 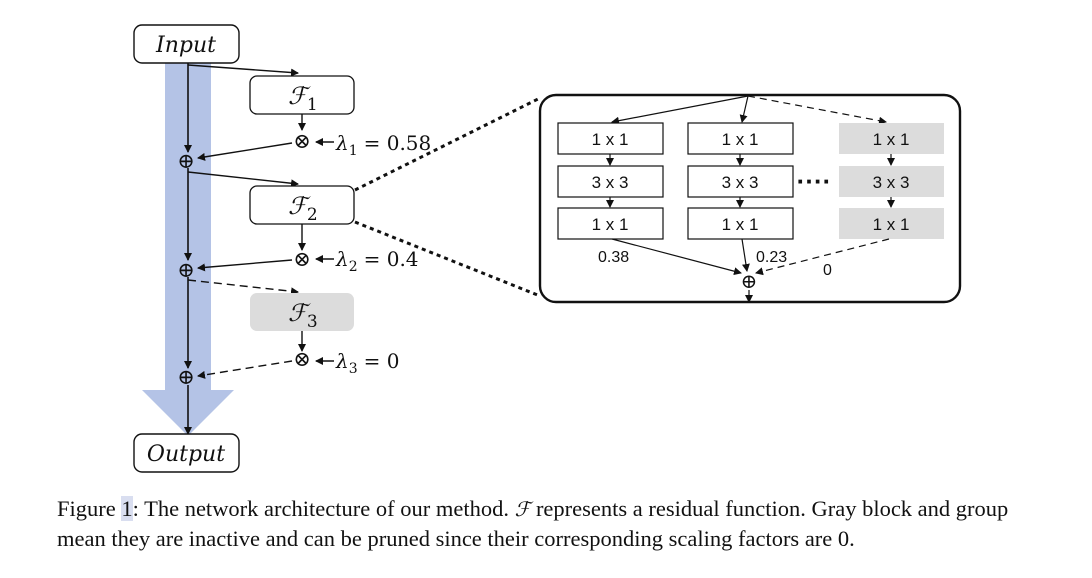 I want to click on lambda-label-1: λ1 = 0.58, so click(x=383, y=145).